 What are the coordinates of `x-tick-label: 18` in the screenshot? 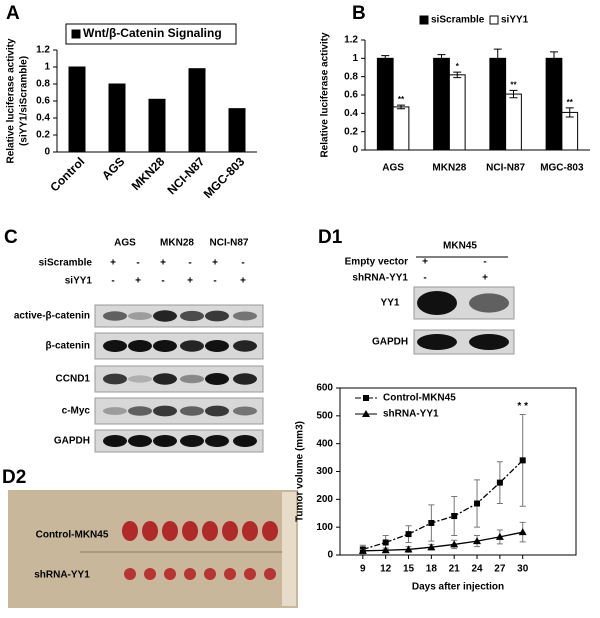 It's located at (432, 569).